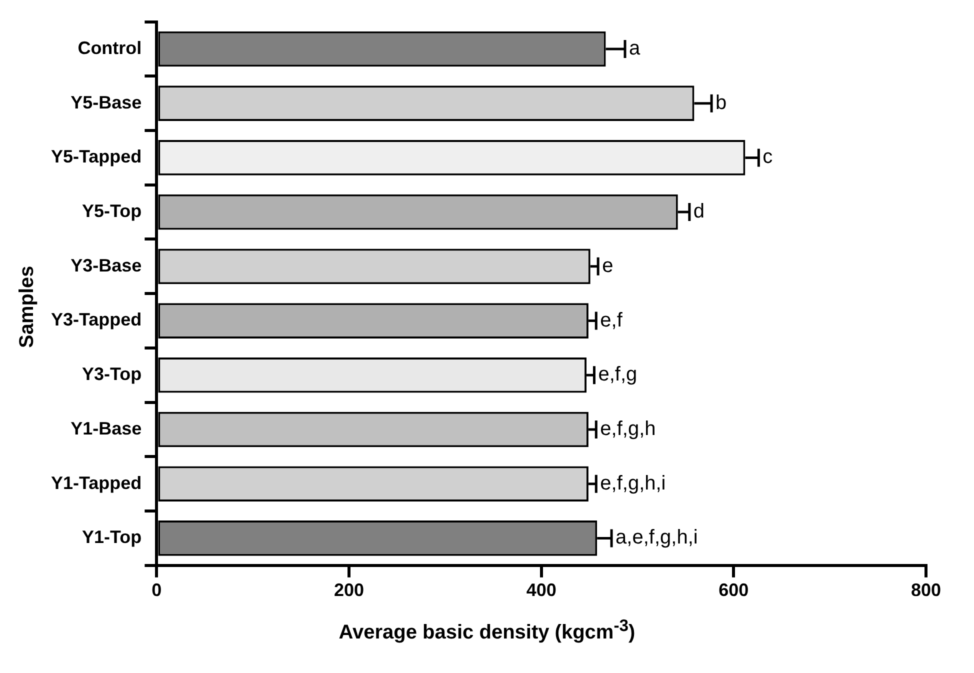 The width and height of the screenshot is (974, 673). Describe the element at coordinates (767, 157) in the screenshot. I see `data-label: c` at that location.